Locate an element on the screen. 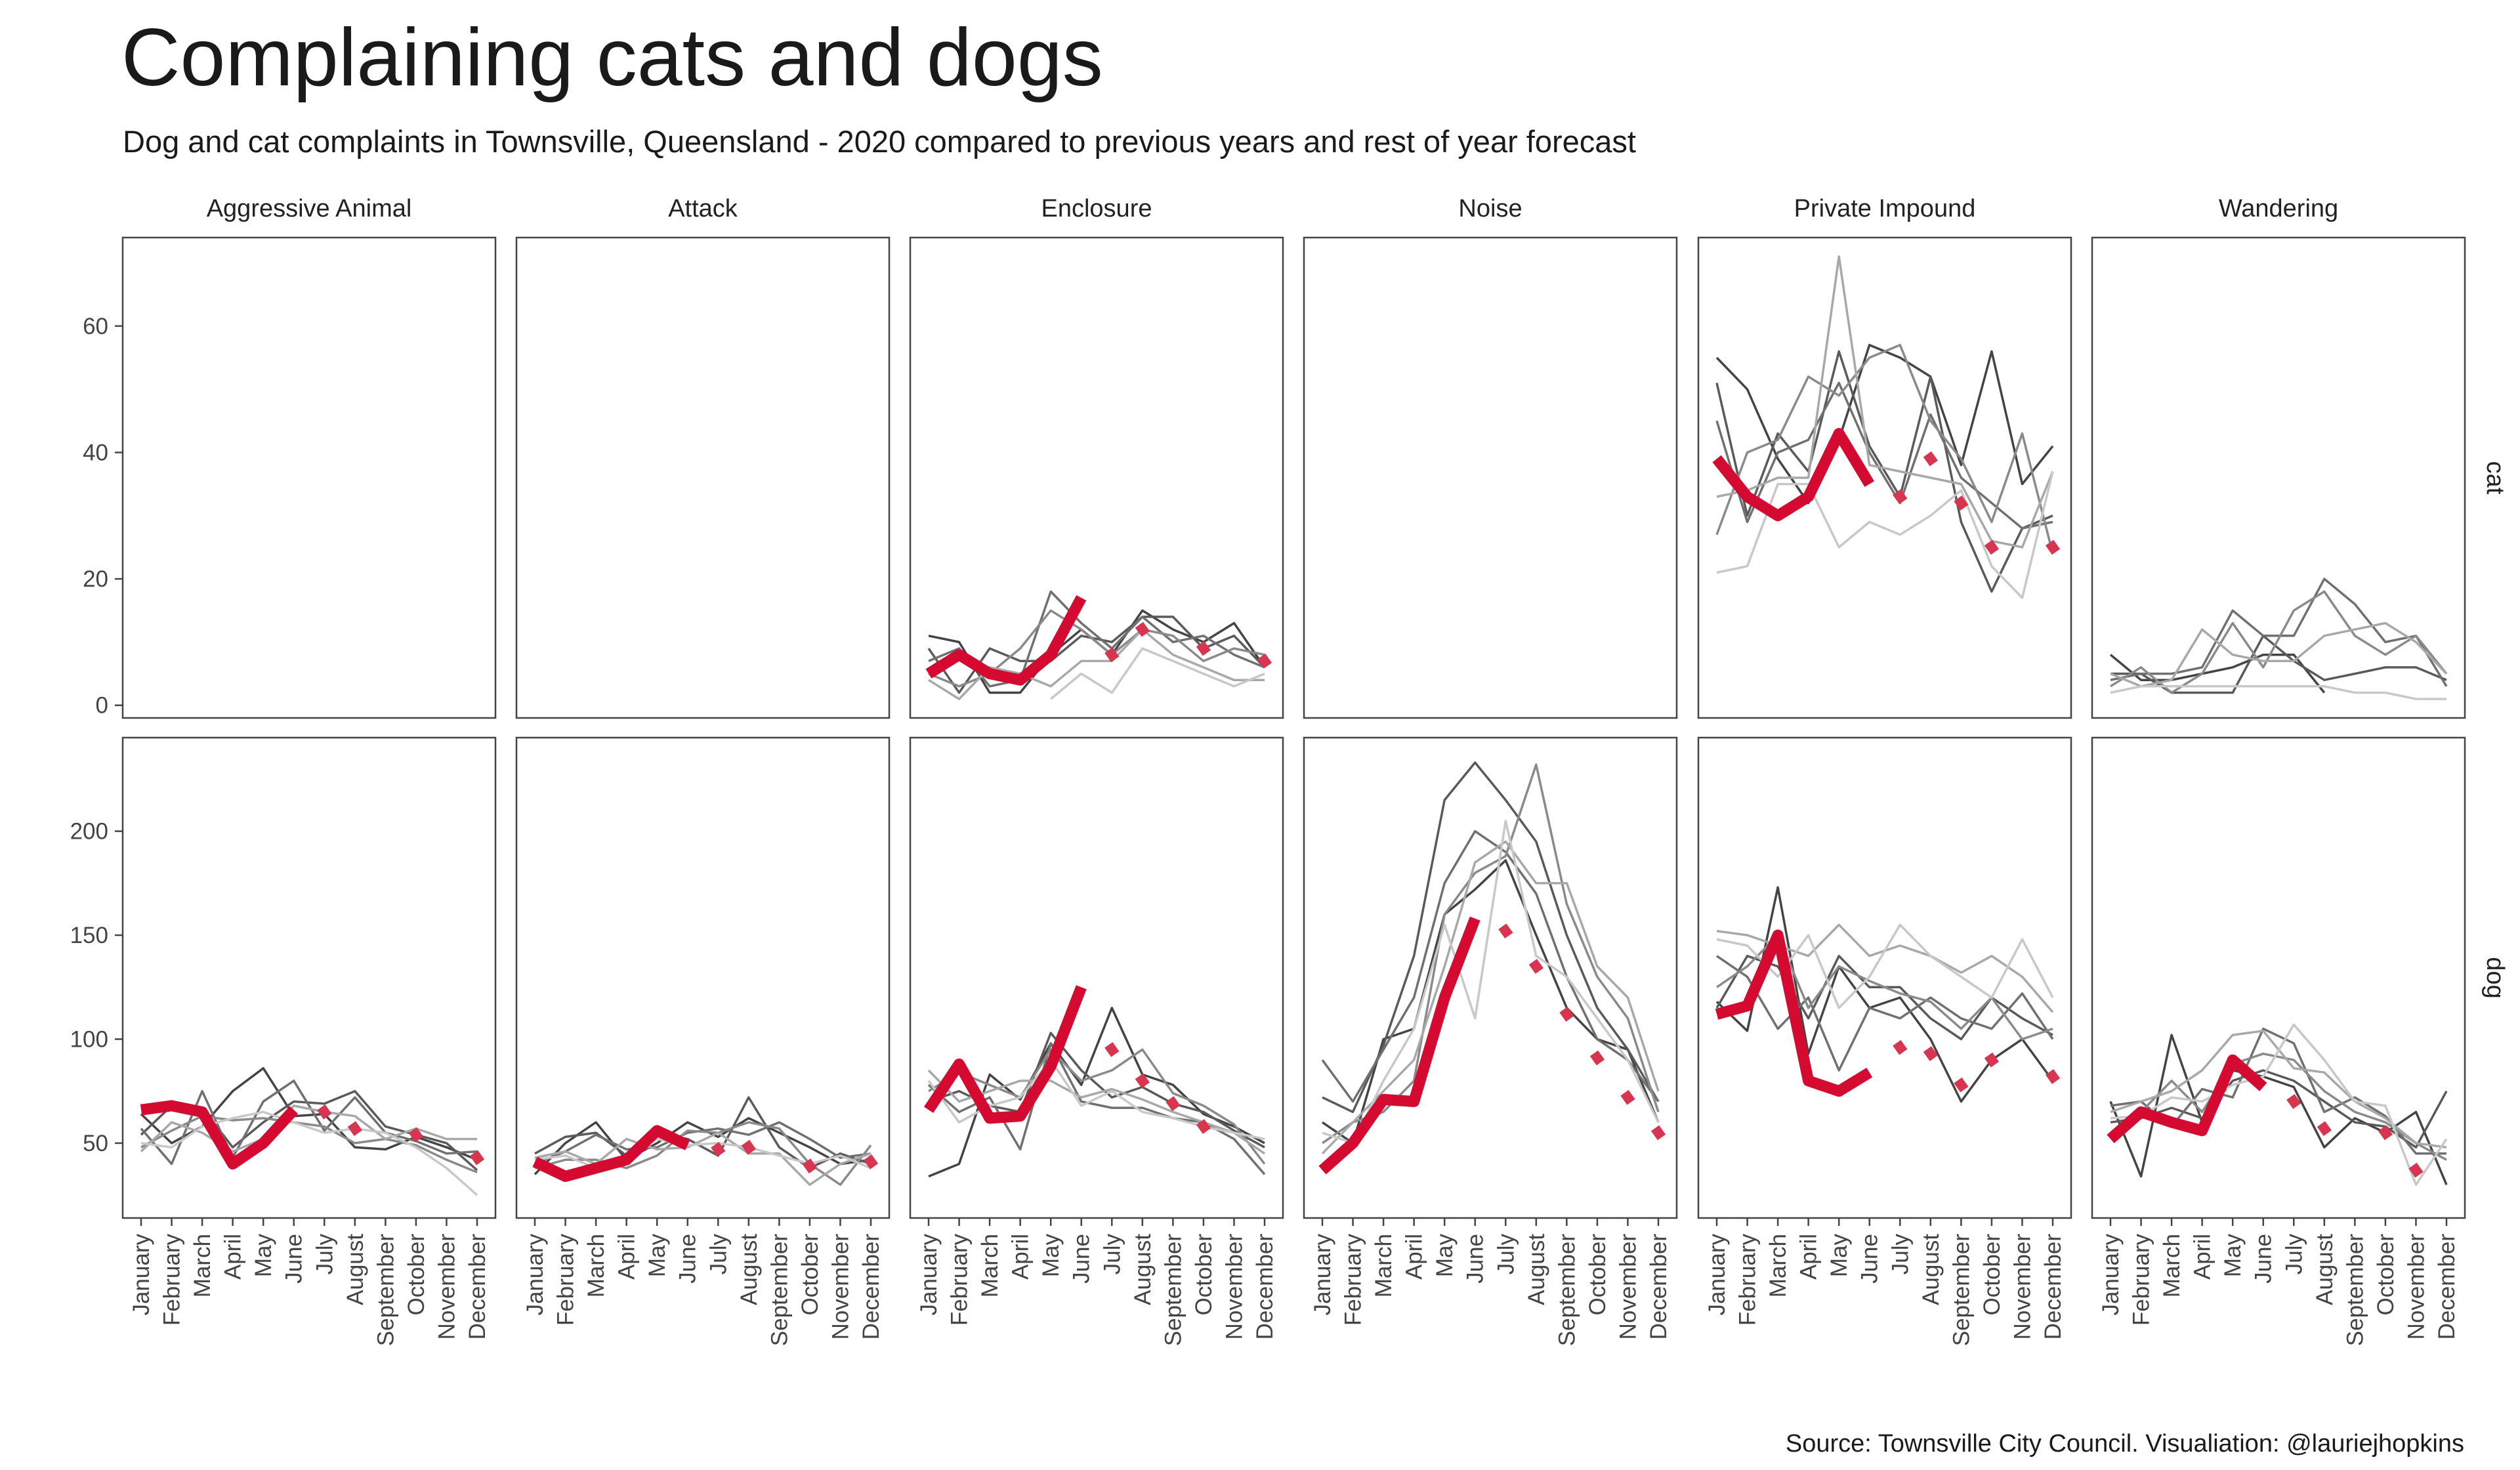 The image size is (2520, 1470). current-year-line is located at coordinates (1005, 1054).